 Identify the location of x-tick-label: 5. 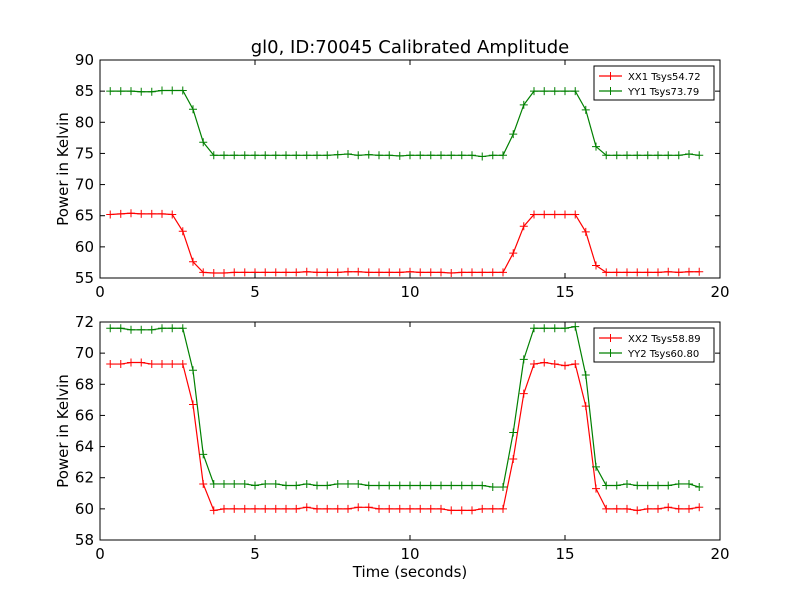
(255, 292).